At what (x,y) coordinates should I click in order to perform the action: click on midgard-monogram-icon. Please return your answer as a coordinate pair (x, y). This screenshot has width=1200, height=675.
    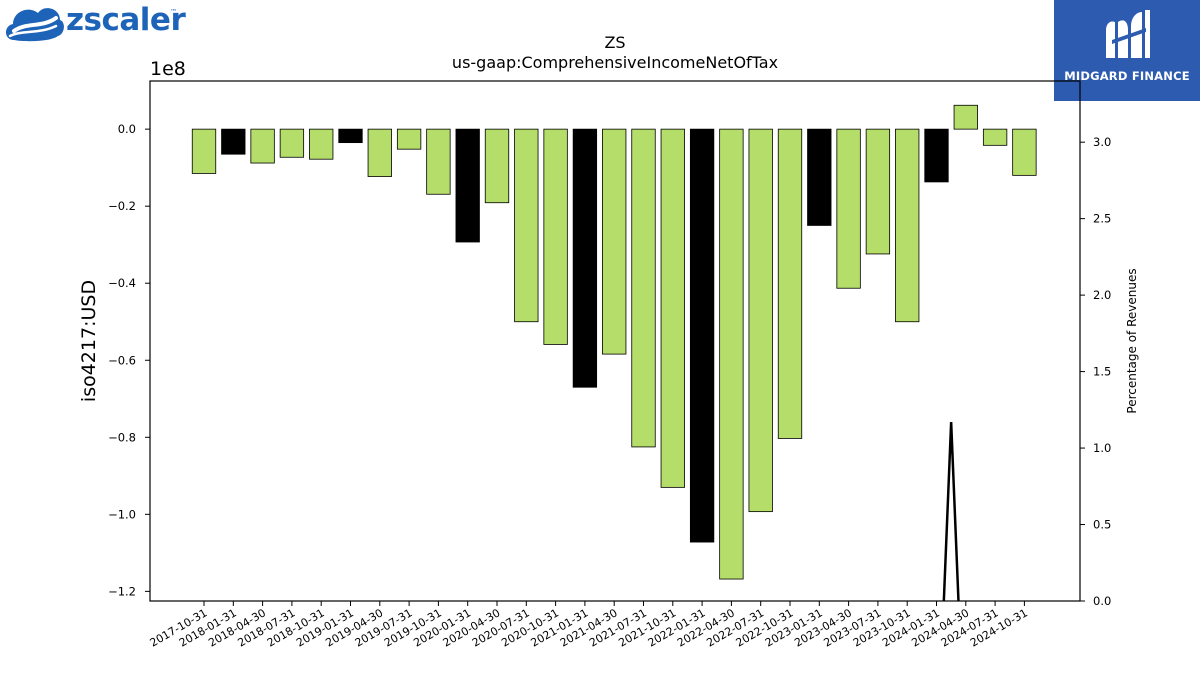
    Looking at the image, I should click on (1128, 34).